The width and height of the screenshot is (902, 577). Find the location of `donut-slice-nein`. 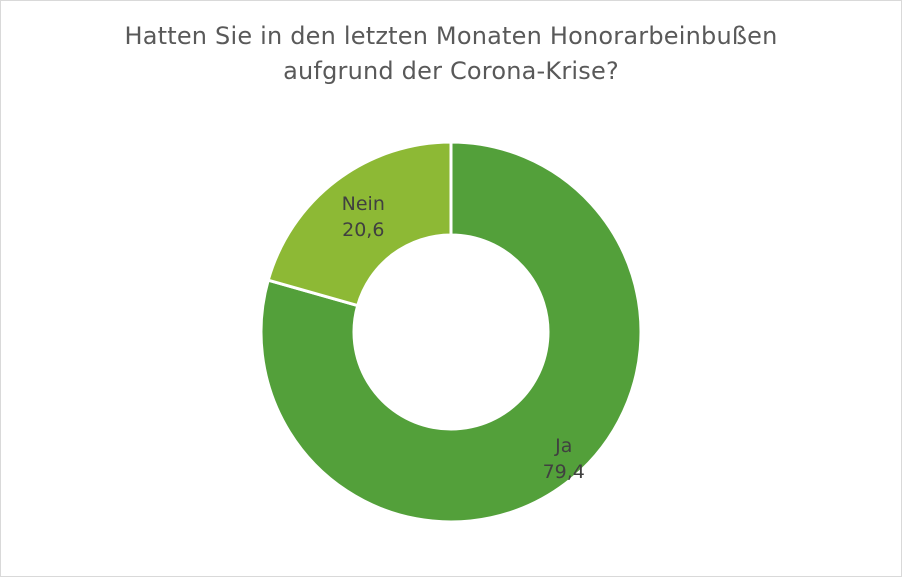

donut-slice-nein is located at coordinates (359, 224).